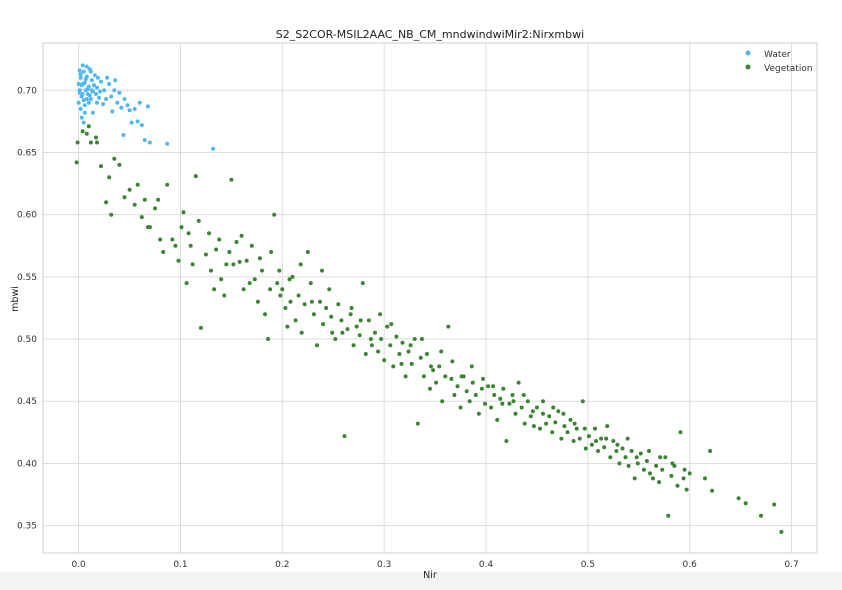  I want to click on x-tick-label: 0.2, so click(282, 565).